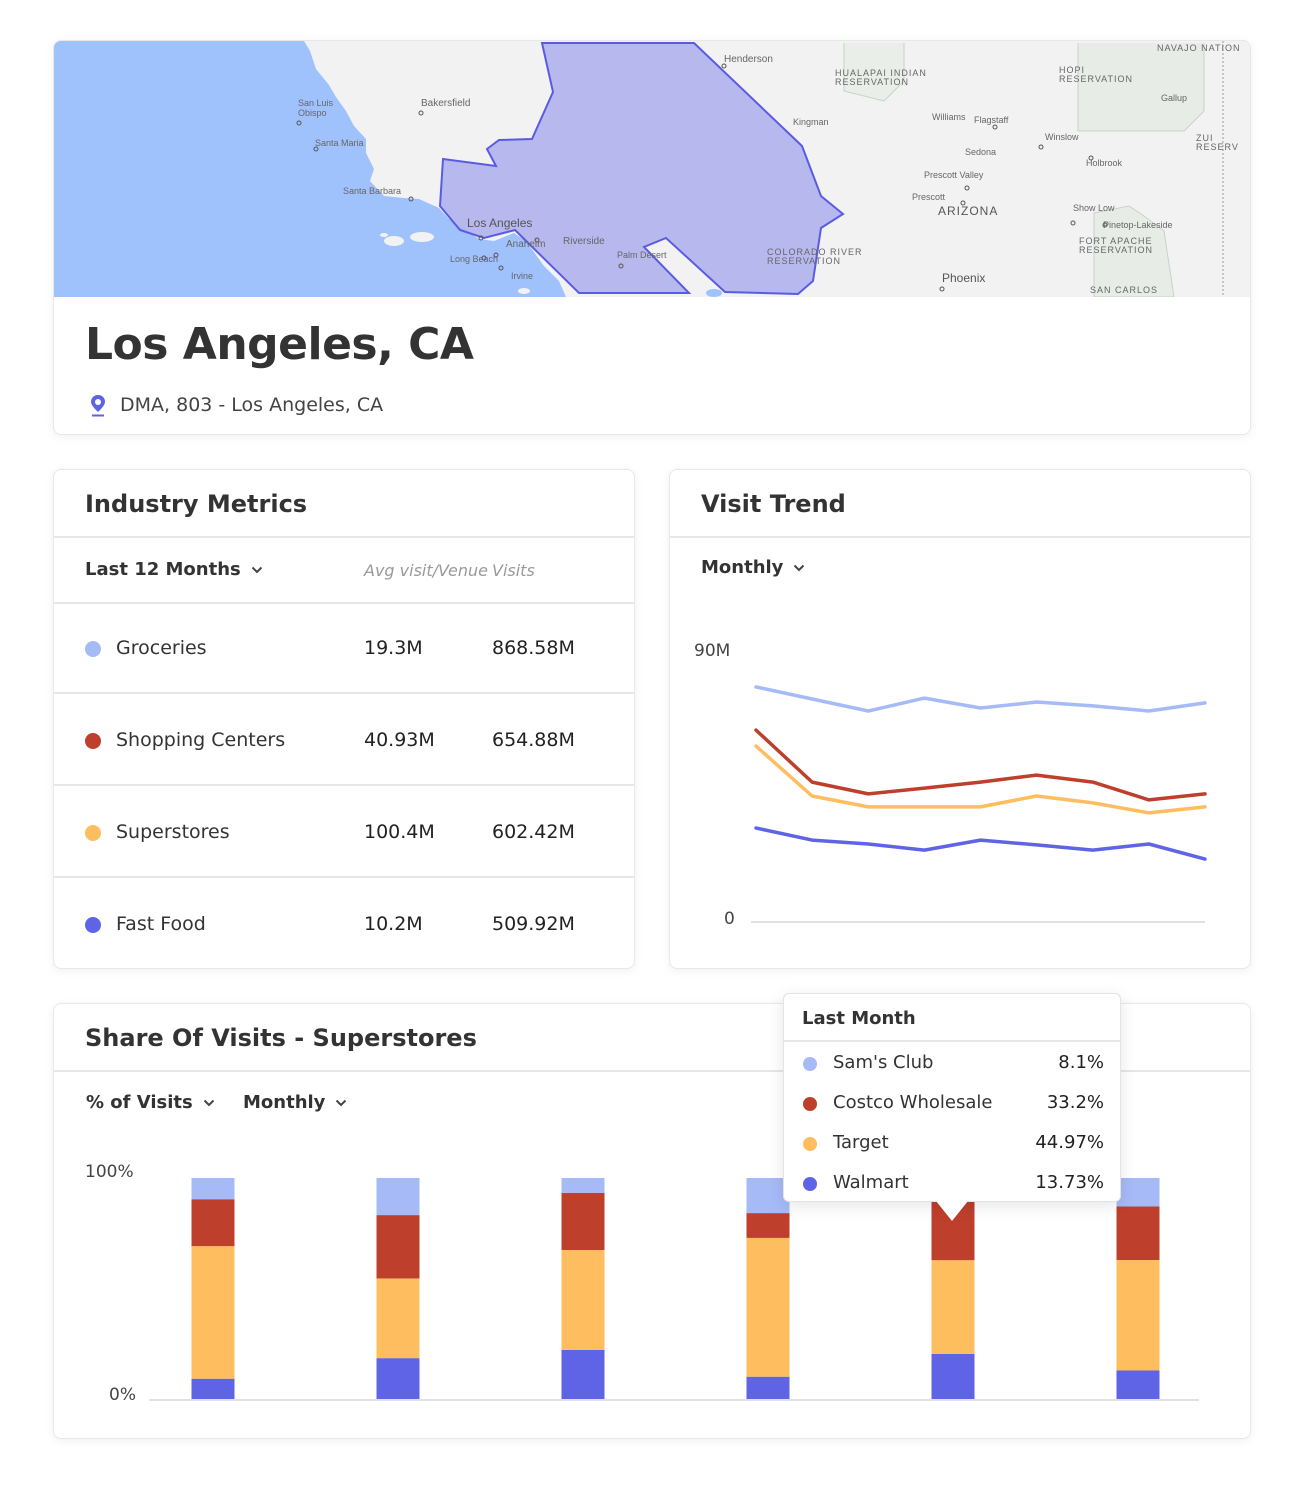 Image resolution: width=1304 pixels, height=1503 pixels. What do you see at coordinates (980, 779) in the screenshot?
I see `line-series-superstores` at bounding box center [980, 779].